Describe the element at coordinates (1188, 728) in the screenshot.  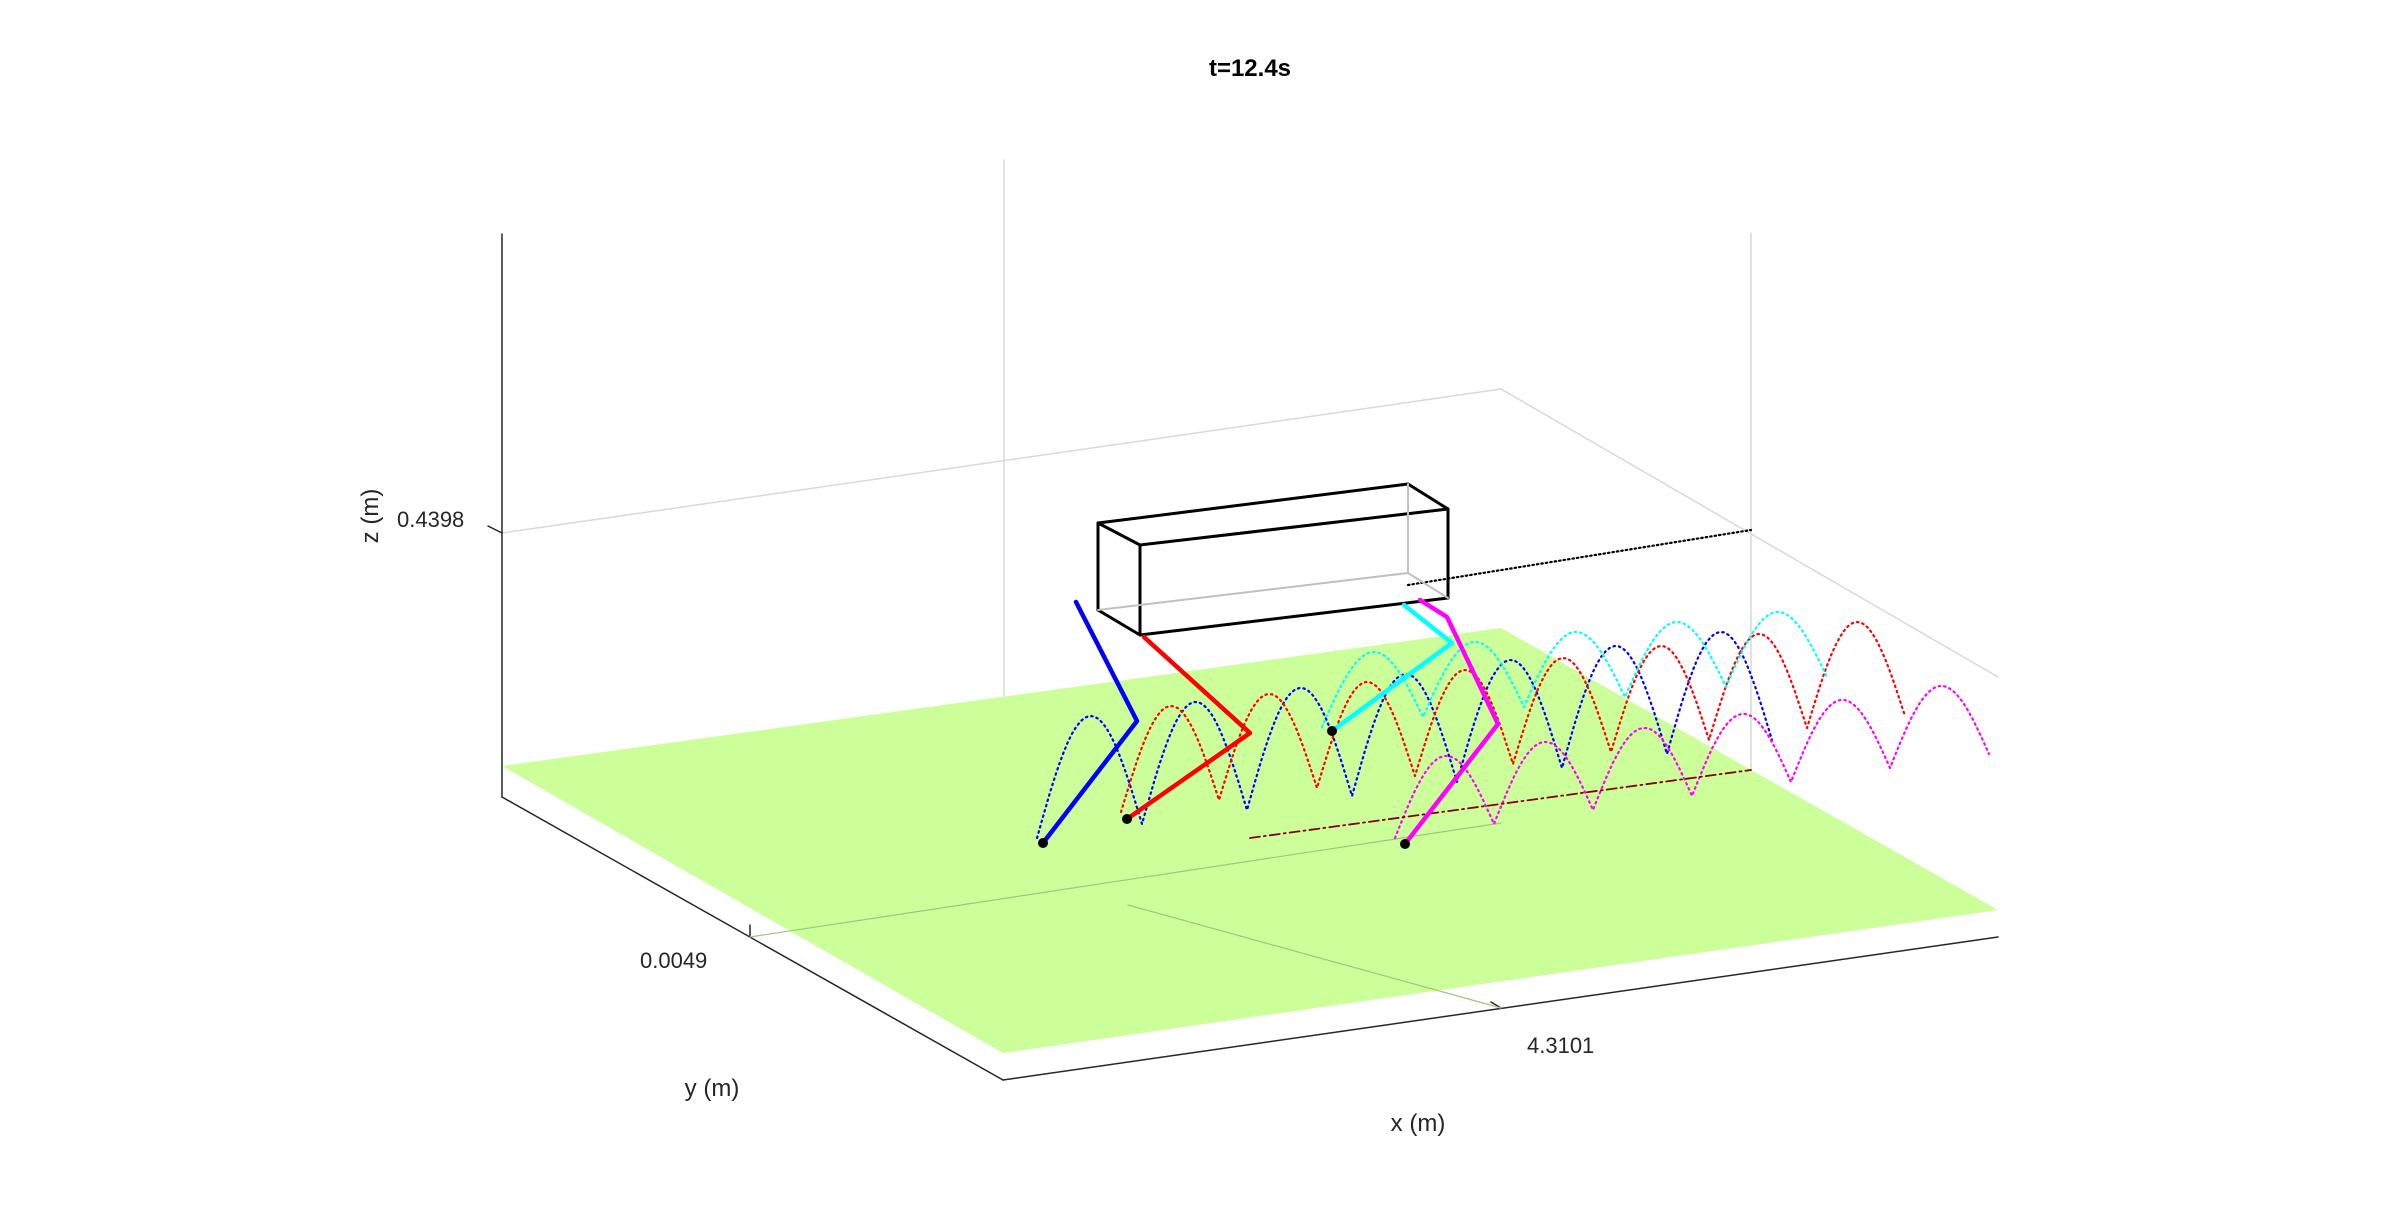
I see `leg-red` at that location.